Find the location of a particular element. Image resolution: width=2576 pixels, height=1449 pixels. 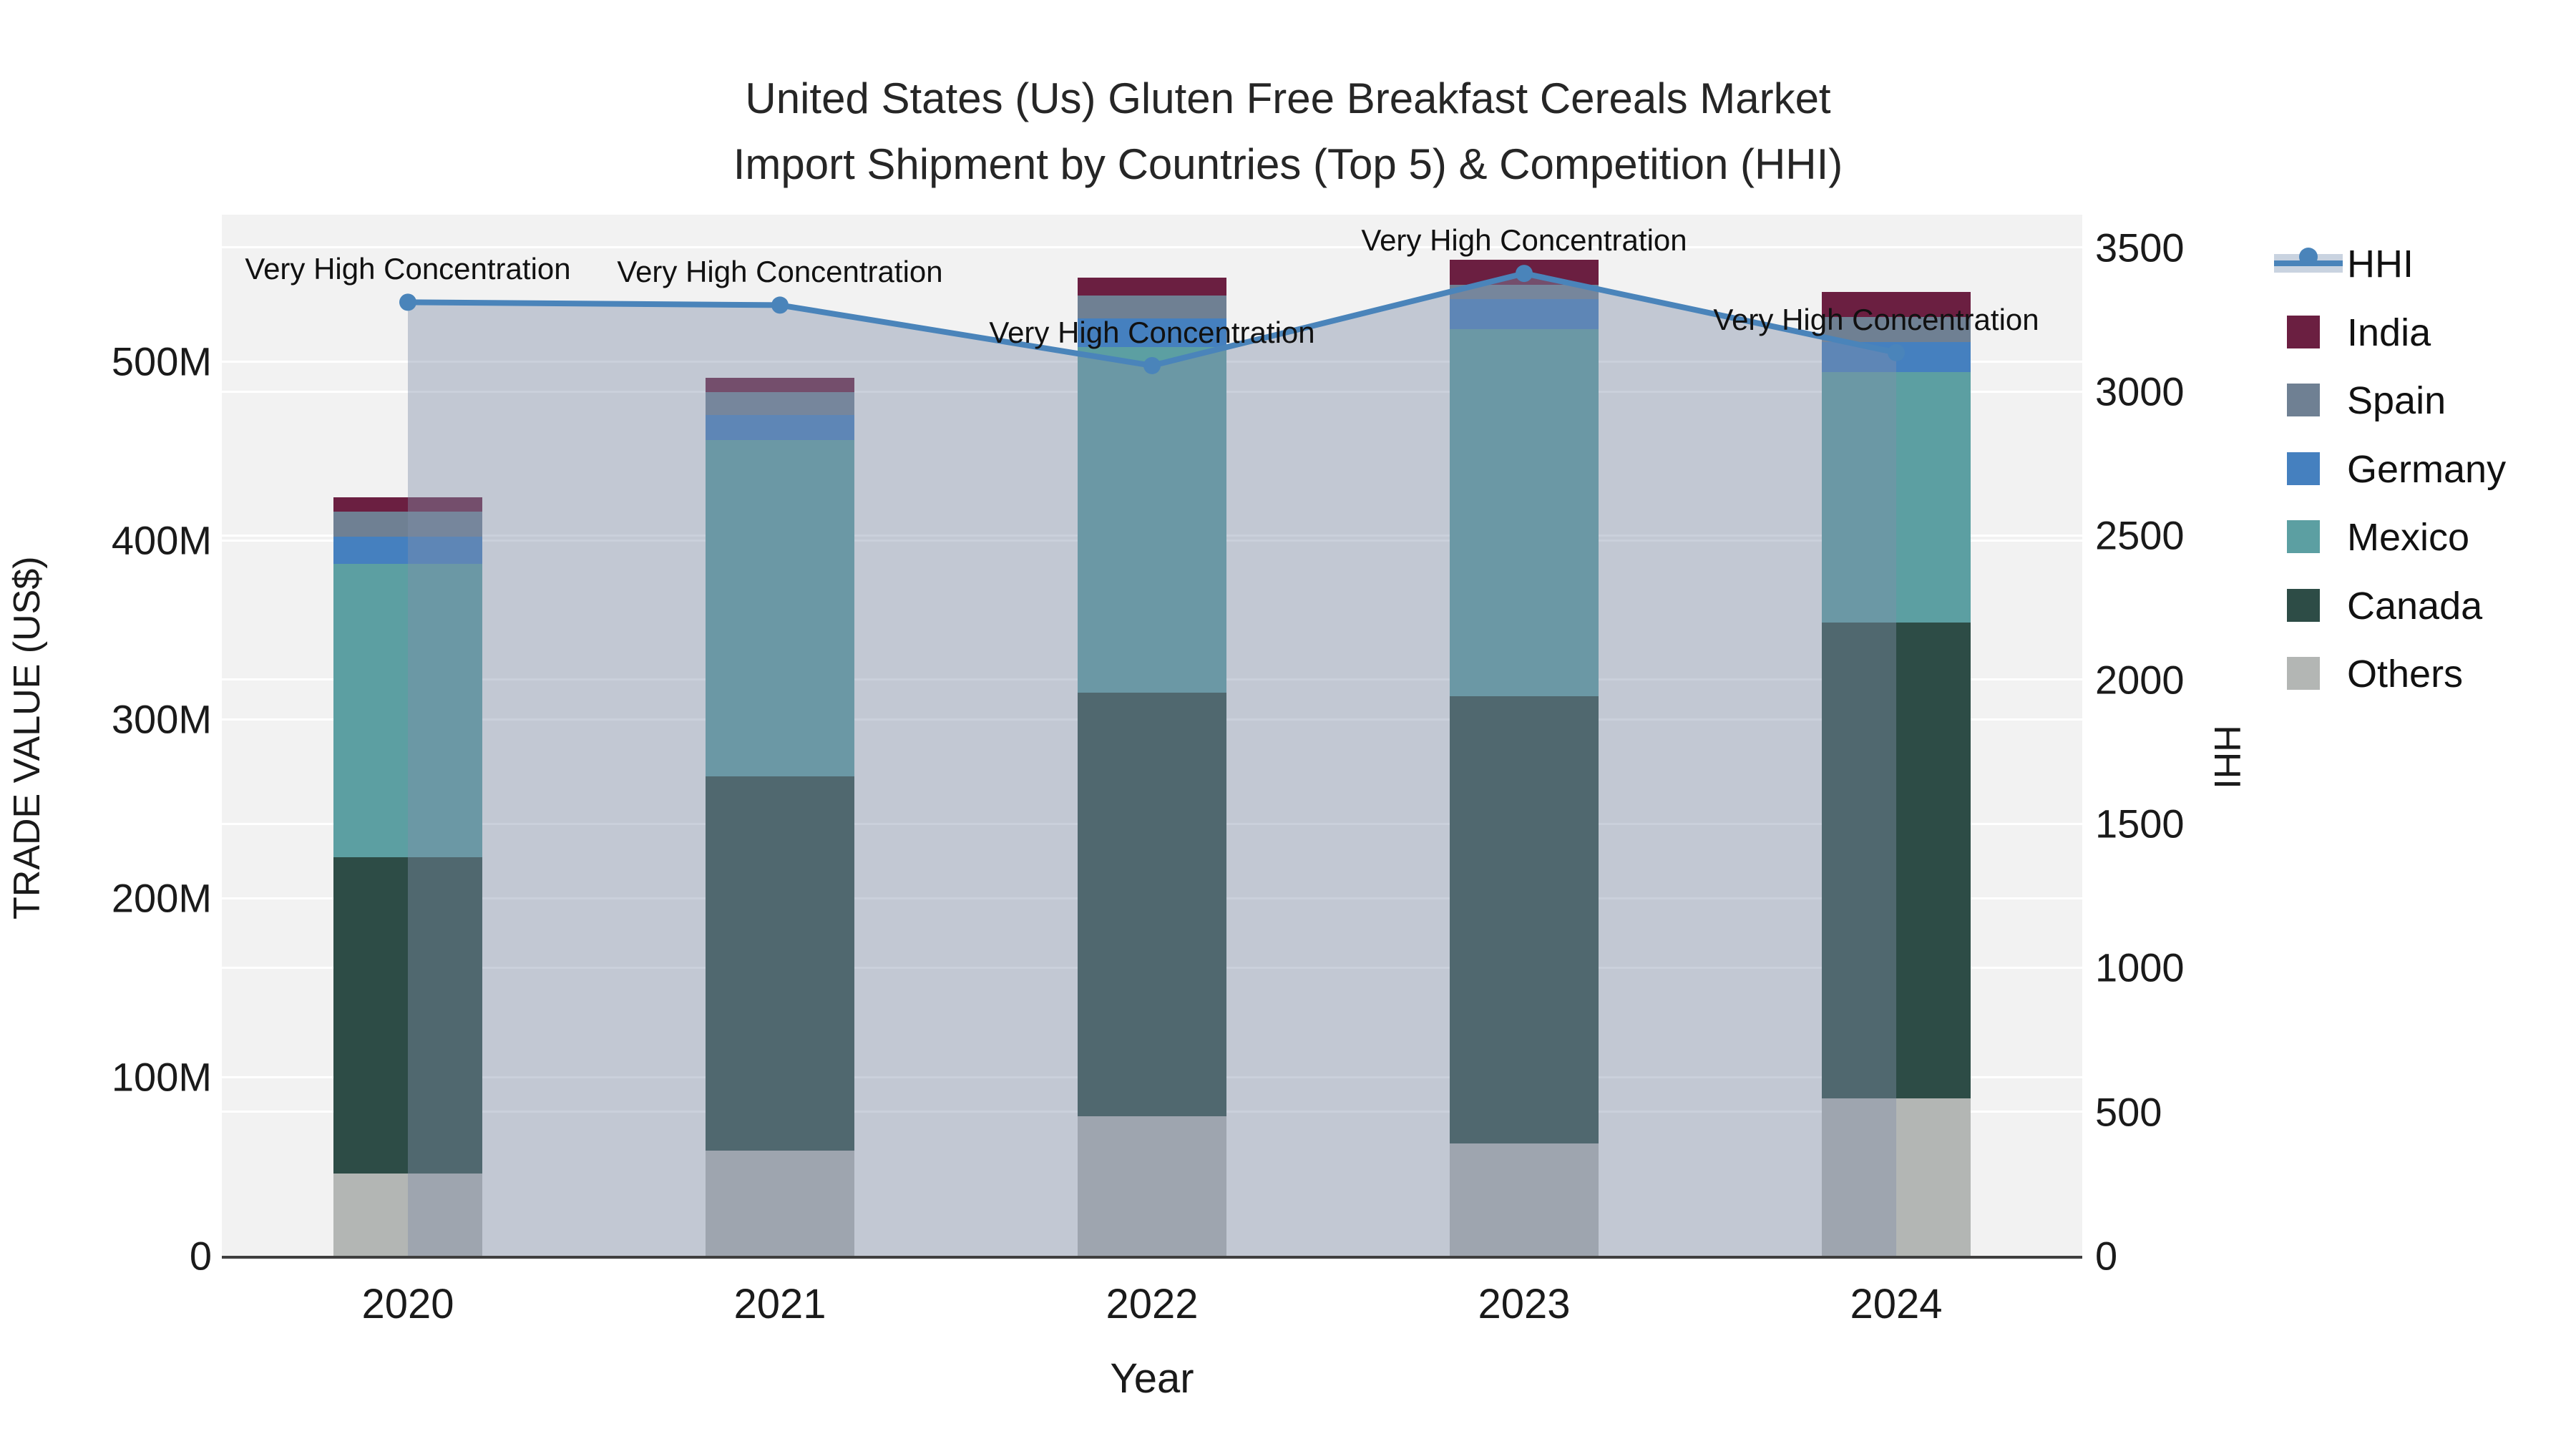

bar-segment-spain-2020 is located at coordinates (407, 524).